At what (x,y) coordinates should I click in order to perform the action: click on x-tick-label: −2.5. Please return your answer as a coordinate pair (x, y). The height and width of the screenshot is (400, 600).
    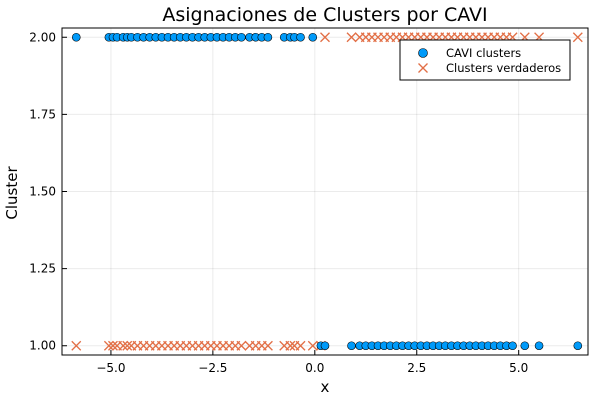
    Looking at the image, I should click on (212, 368).